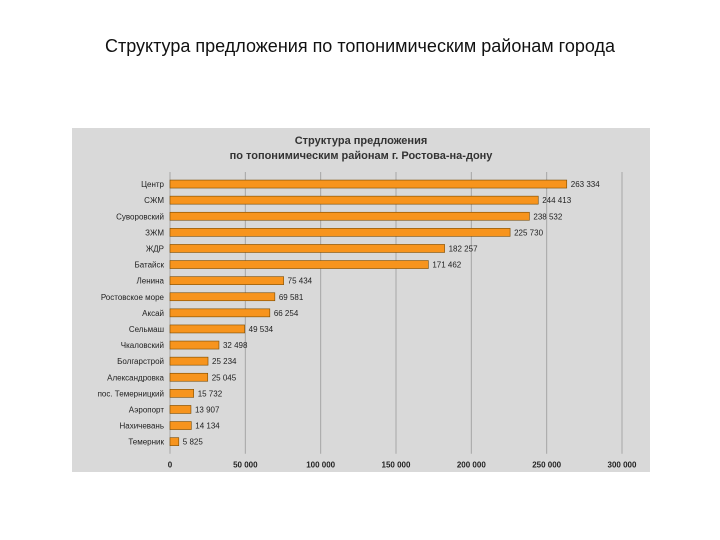  Describe the element at coordinates (153, 313) in the screenshot. I see `category-label: Аксай` at that location.